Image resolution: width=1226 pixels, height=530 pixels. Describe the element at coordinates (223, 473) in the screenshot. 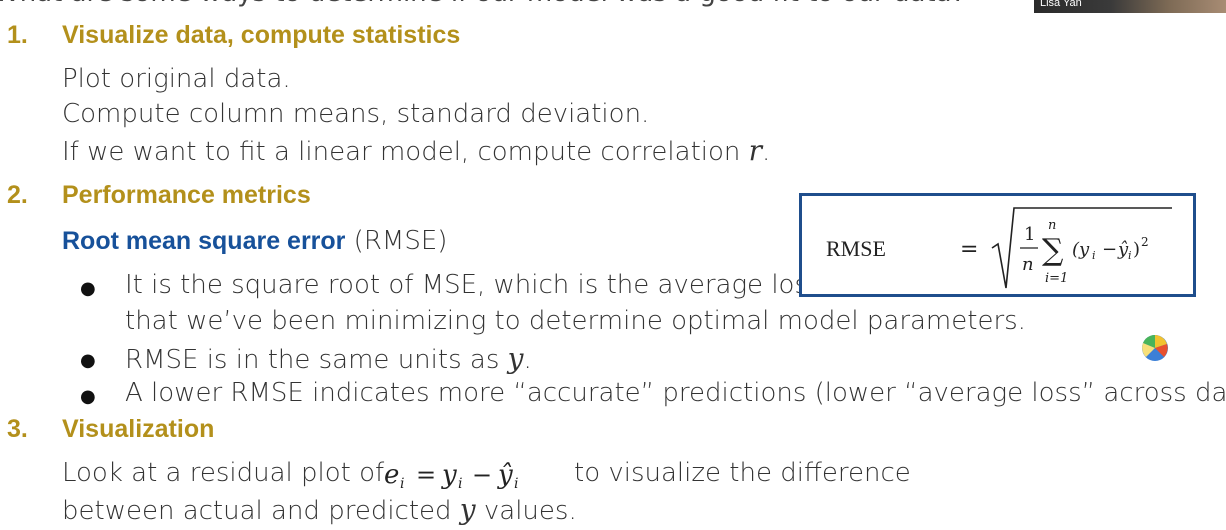

I see `section-3-line-1-pre: Look at a residual plot of` at that location.